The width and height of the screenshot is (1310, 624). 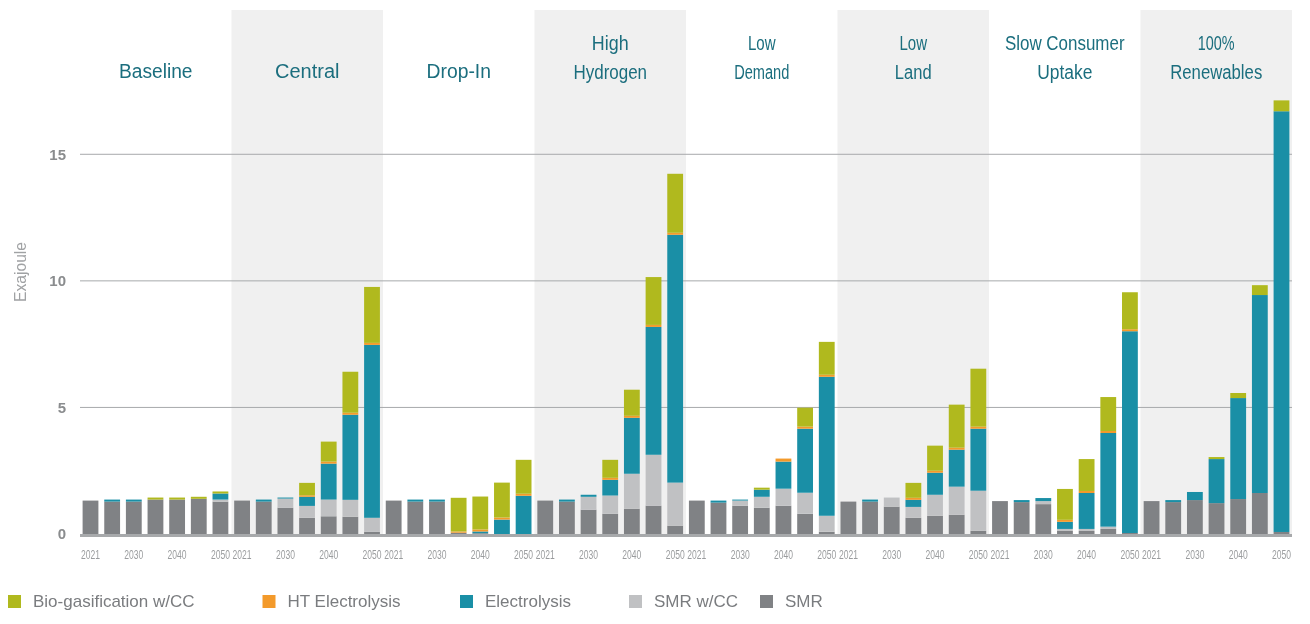 I want to click on legend-label: Electrolysis, so click(x=528, y=601).